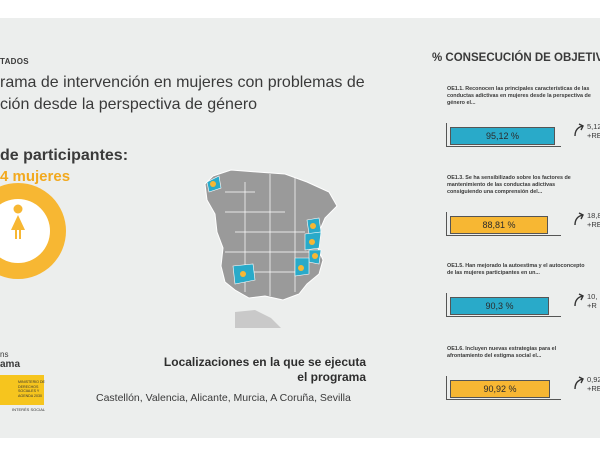  I want to click on top-band, so click(300, 9).